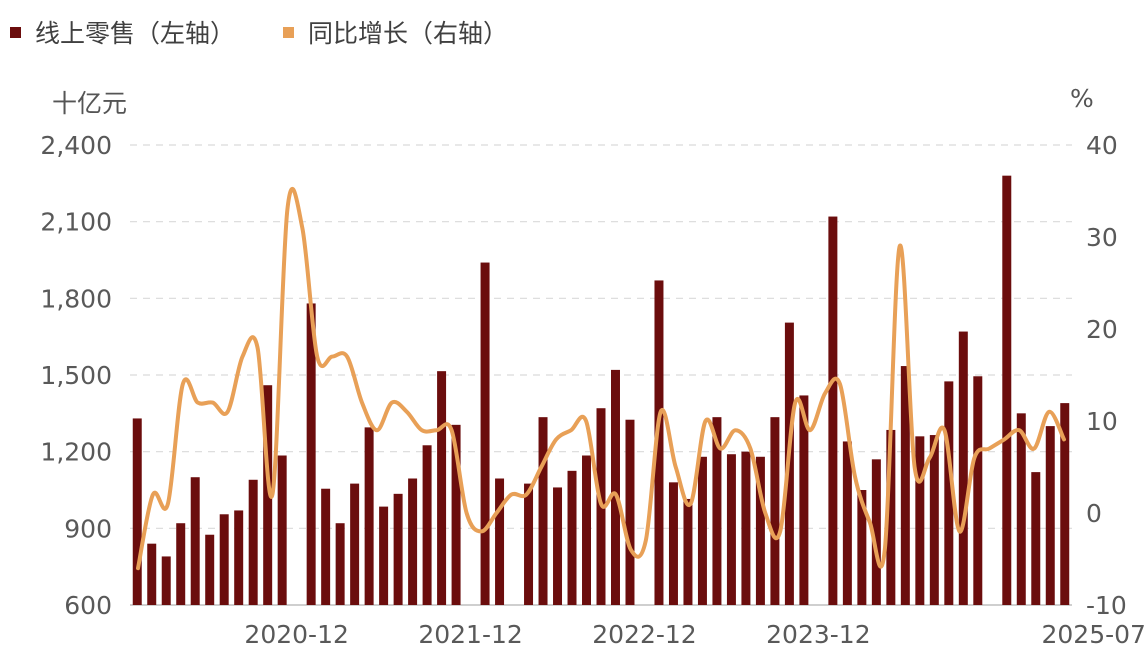 The image size is (1146, 669). What do you see at coordinates (470, 634) in the screenshot?
I see `x-axis-tick-label: 2021-12` at bounding box center [470, 634].